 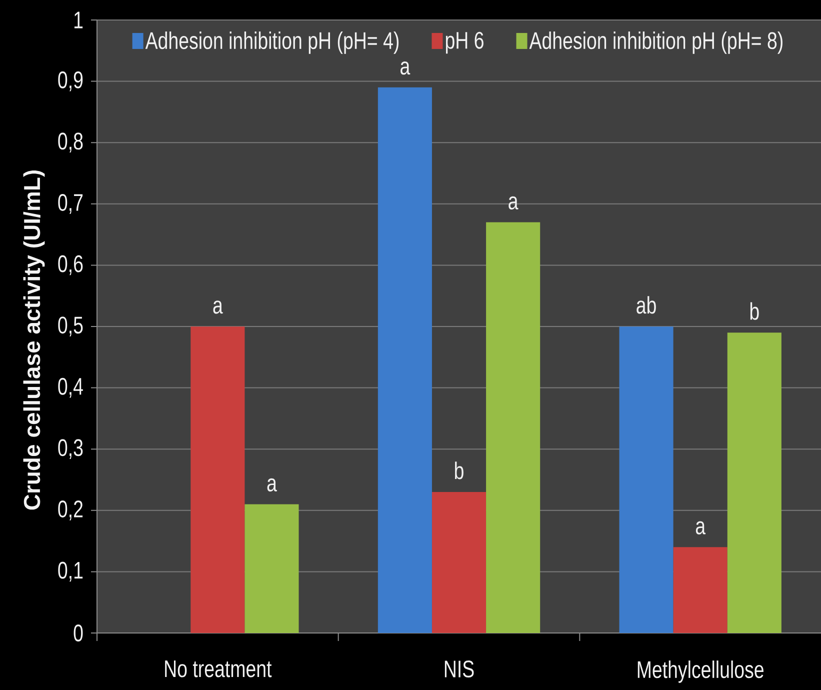 What do you see at coordinates (70, 265) in the screenshot?
I see `y-tick-label: 0,6` at bounding box center [70, 265].